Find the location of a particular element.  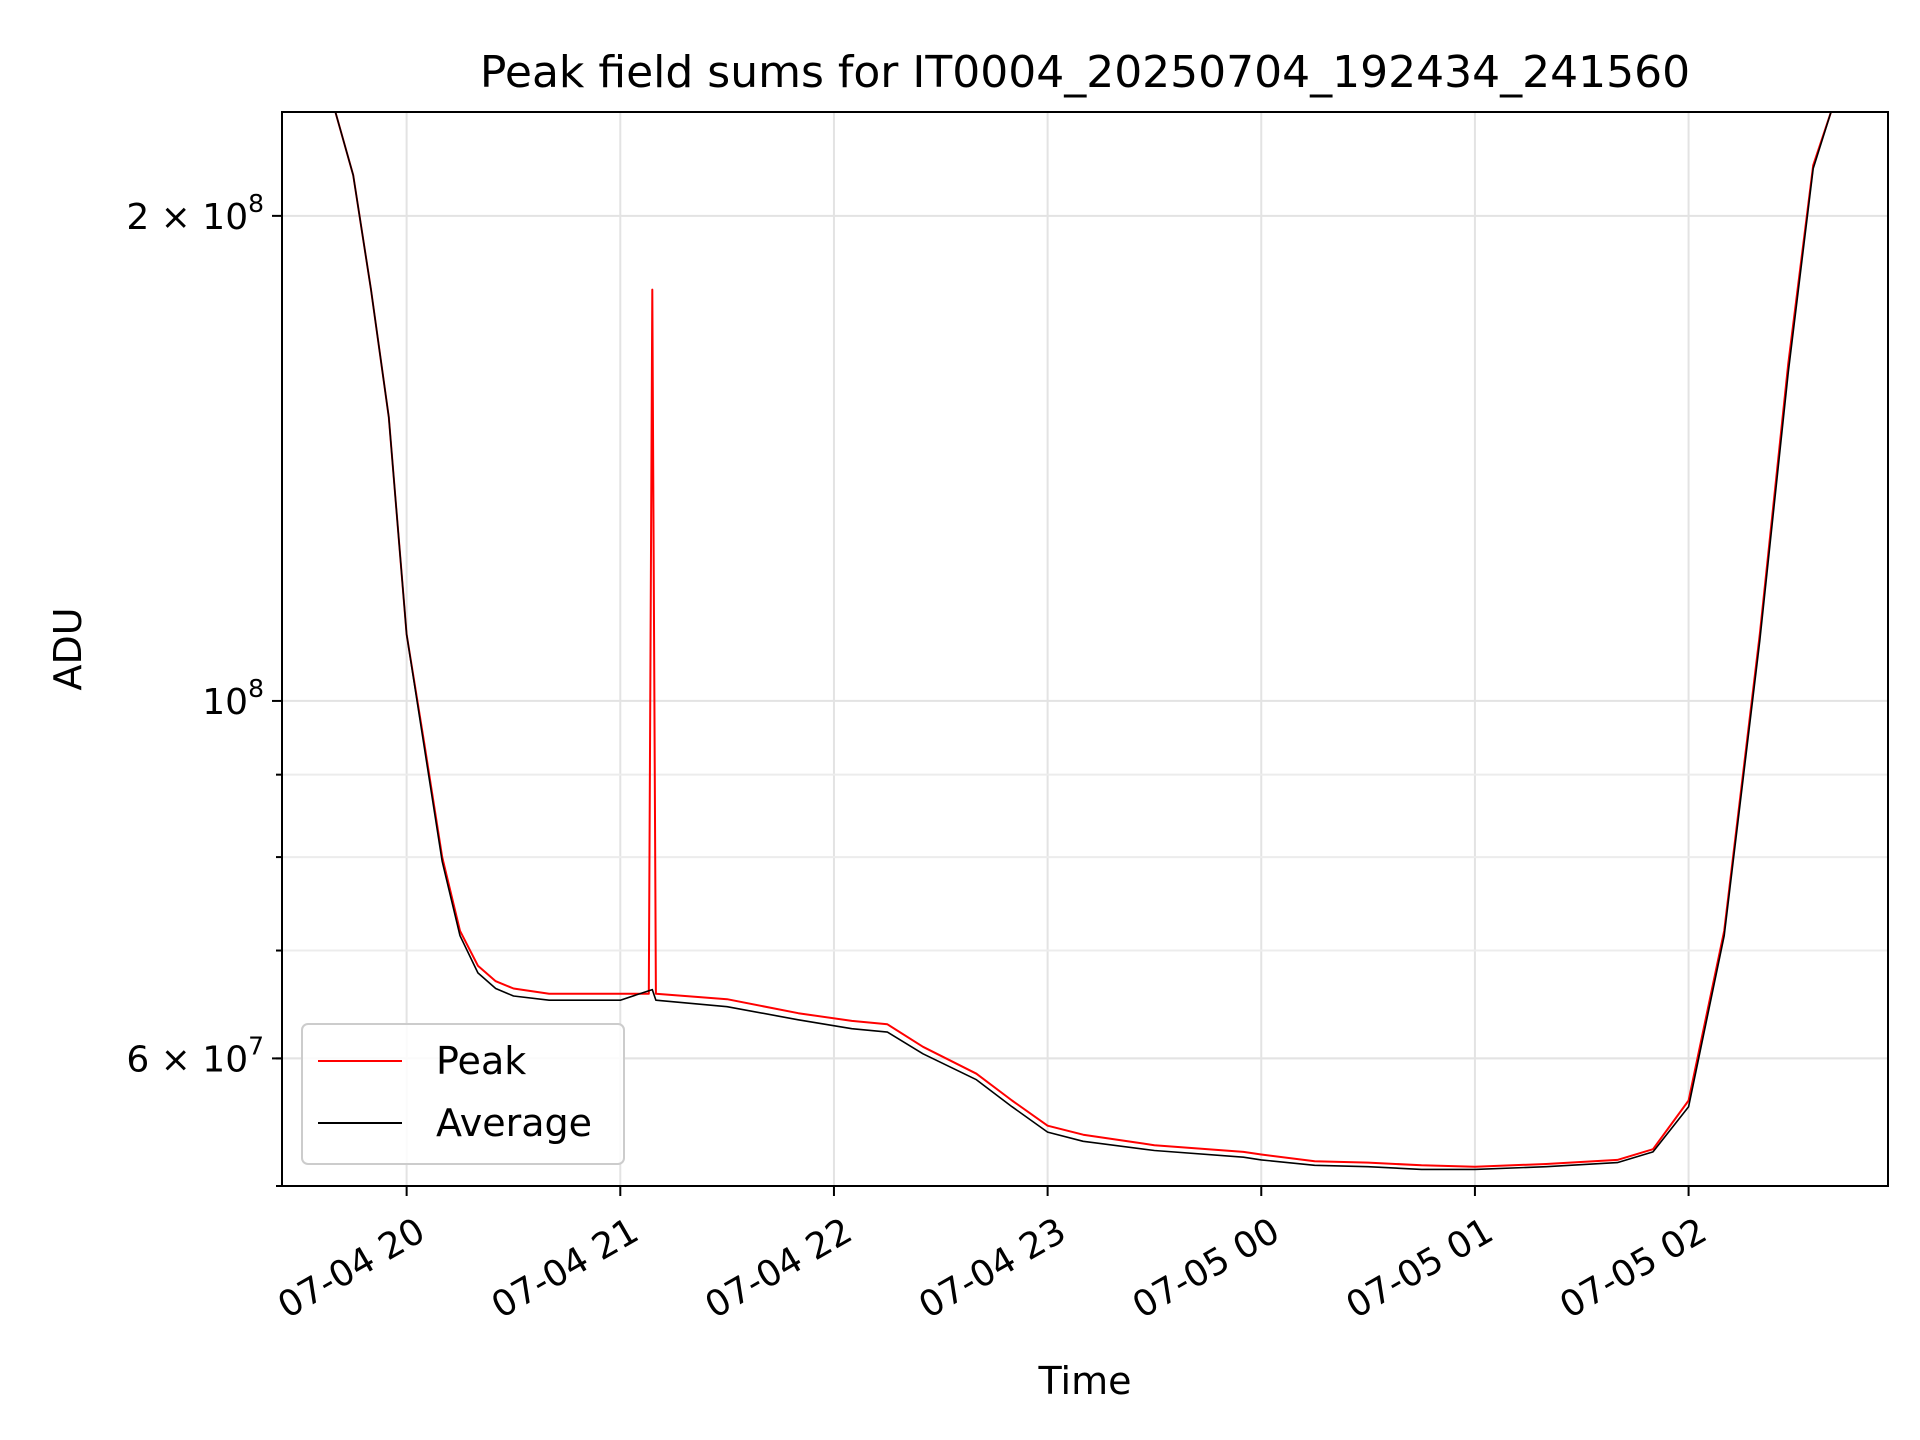

x-tick-label: 07-05 00 is located at coordinates (1206, 1268).